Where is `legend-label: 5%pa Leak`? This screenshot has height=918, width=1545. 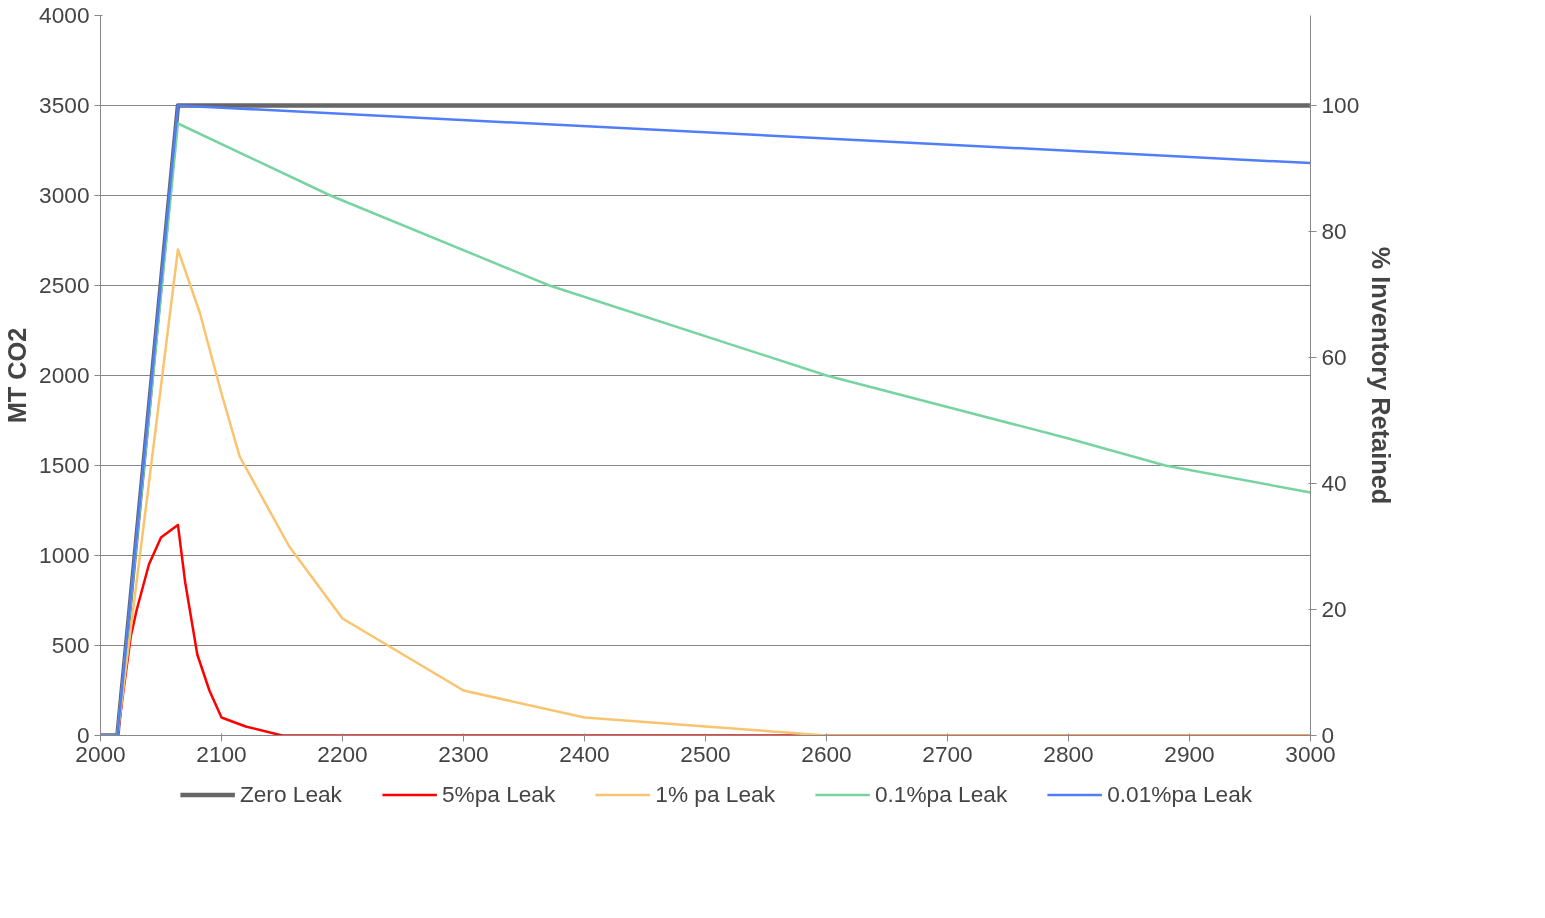
legend-label: 5%pa Leak is located at coordinates (498, 794).